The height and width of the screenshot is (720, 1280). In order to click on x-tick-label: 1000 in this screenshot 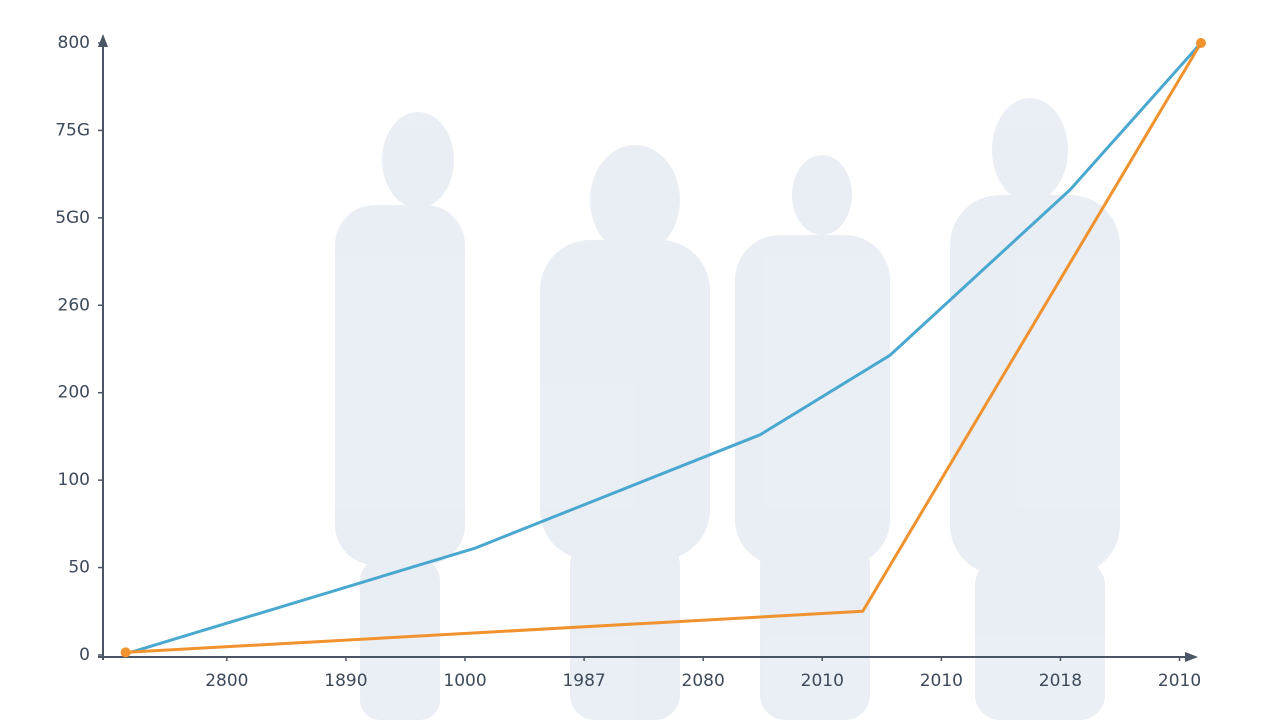, I will do `click(464, 681)`.